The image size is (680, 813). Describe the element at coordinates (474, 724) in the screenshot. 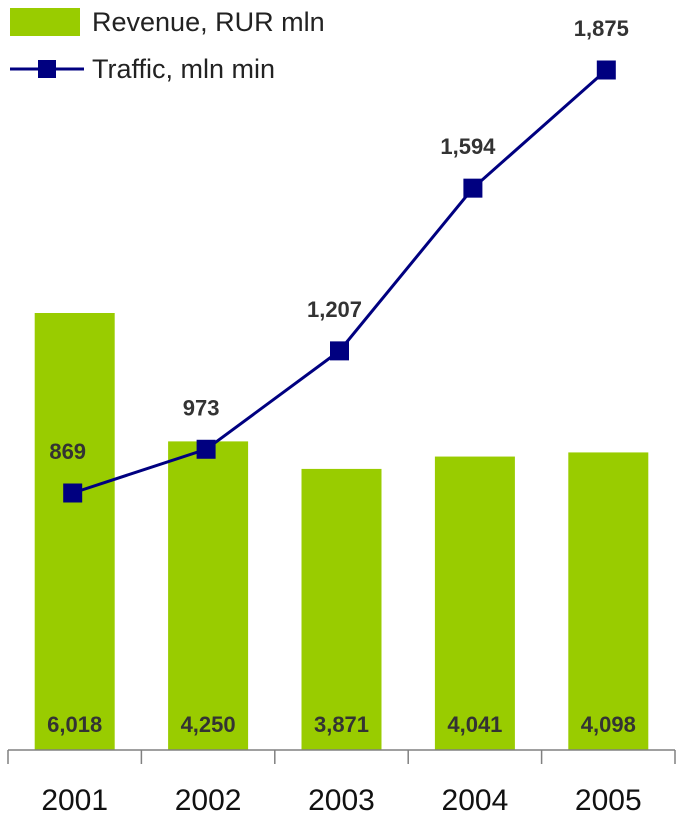

I see `bar-label-2004: 4,041` at that location.